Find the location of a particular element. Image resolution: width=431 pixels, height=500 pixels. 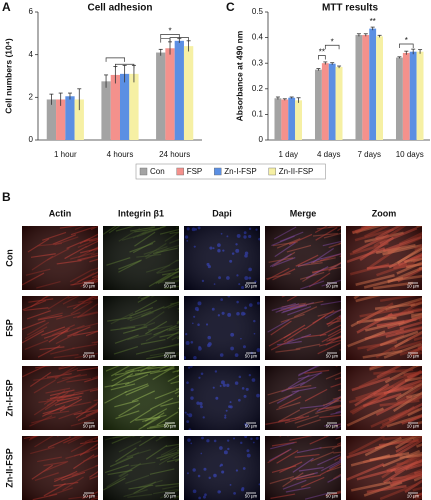

y-tick-label: 0.5 is located at coordinates (258, 11).